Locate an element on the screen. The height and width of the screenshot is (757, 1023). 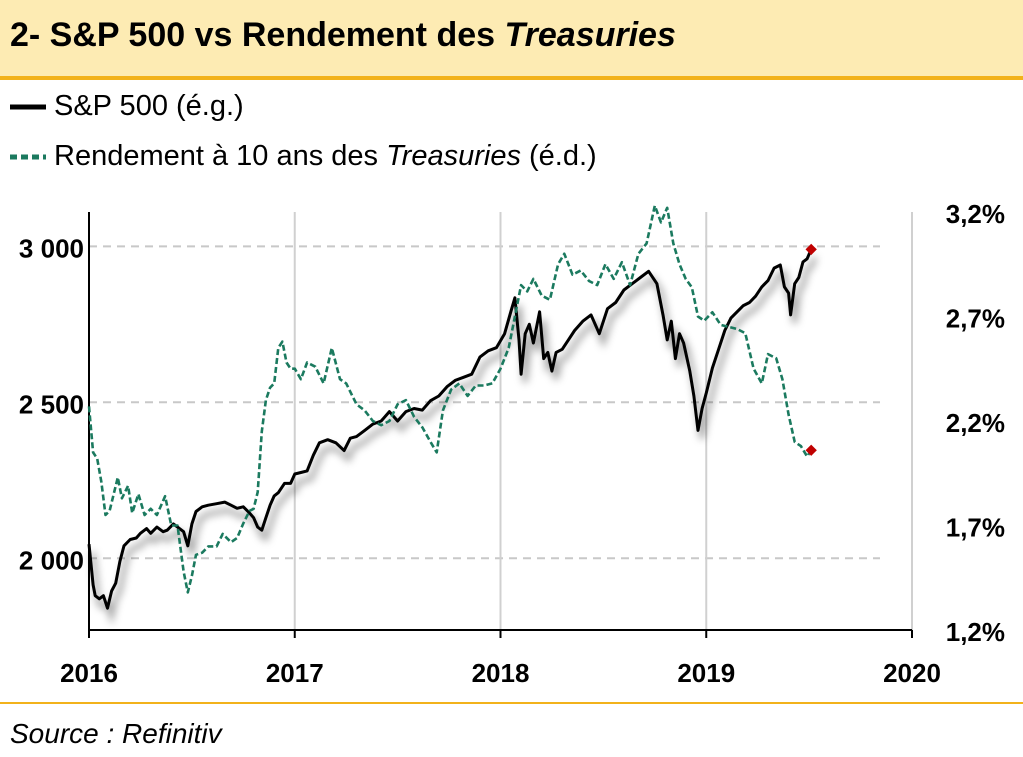
legend-label-yield-italic: Treasuries is located at coordinates (453, 156).